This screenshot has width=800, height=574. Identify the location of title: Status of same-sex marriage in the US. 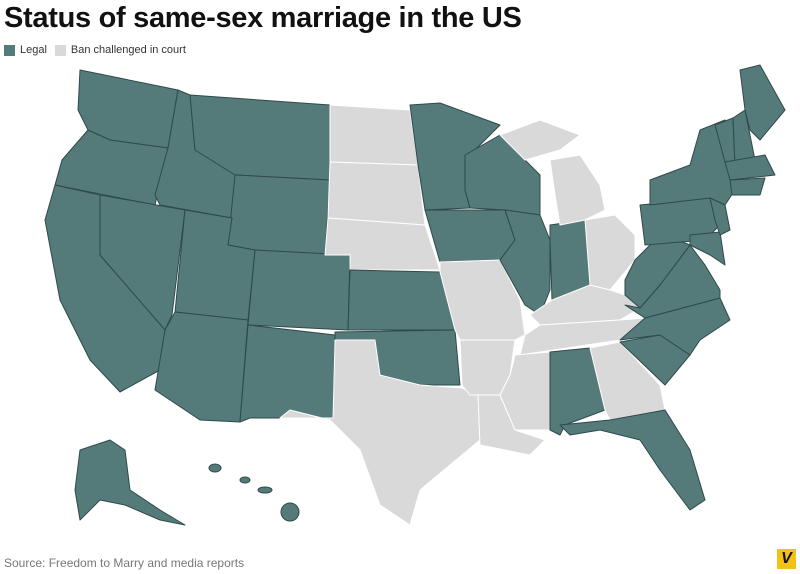
(263, 18).